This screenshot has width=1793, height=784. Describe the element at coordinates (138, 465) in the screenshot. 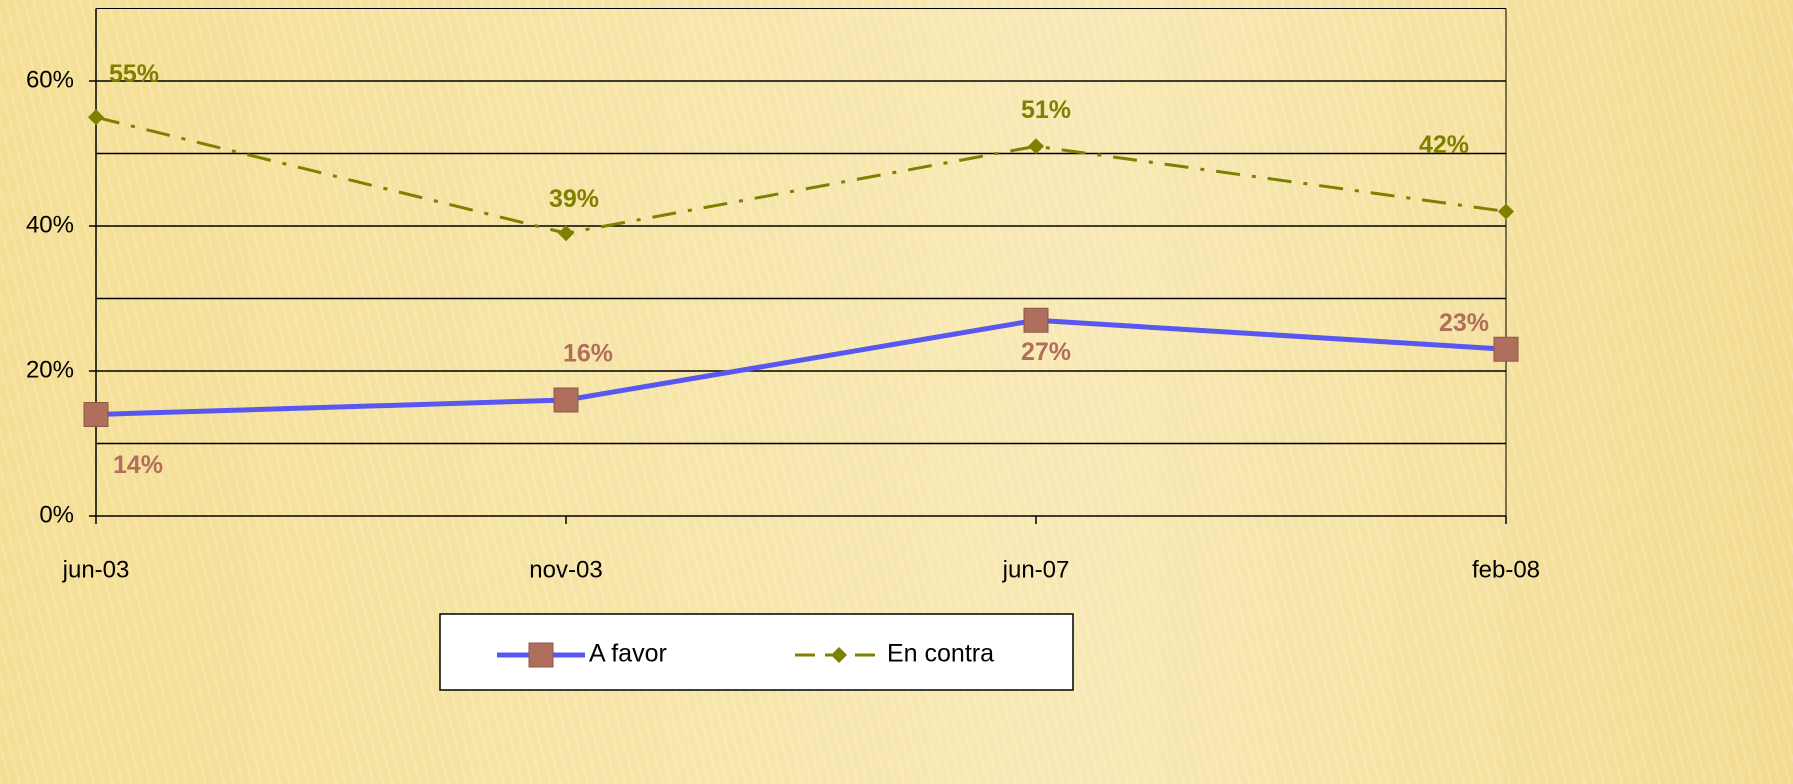

I see `data-label: 14%` at that location.